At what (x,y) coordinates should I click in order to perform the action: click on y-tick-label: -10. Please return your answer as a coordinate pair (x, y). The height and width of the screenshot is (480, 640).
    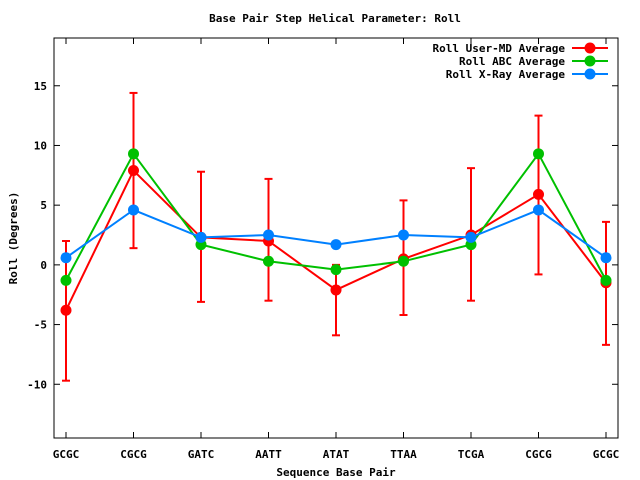
    Looking at the image, I should click on (37, 384).